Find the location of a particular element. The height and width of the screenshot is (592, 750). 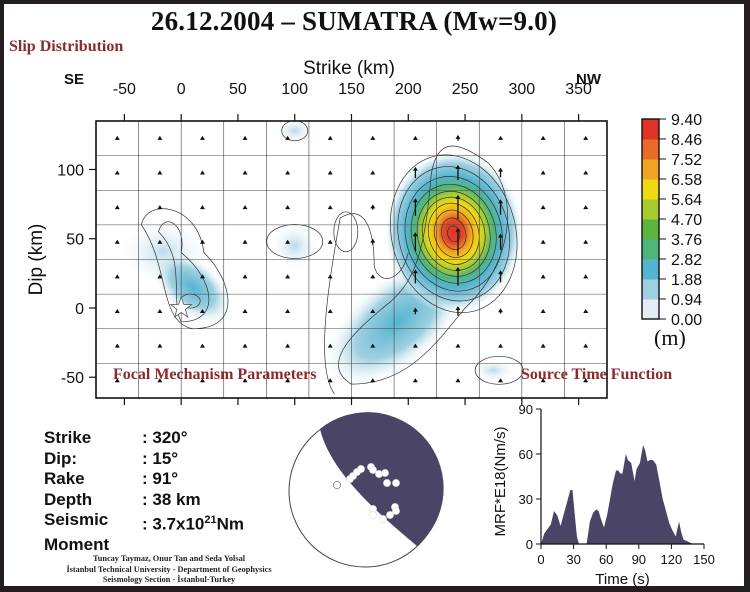

slip-distribution-heading: Slip Distribution is located at coordinates (66, 46).